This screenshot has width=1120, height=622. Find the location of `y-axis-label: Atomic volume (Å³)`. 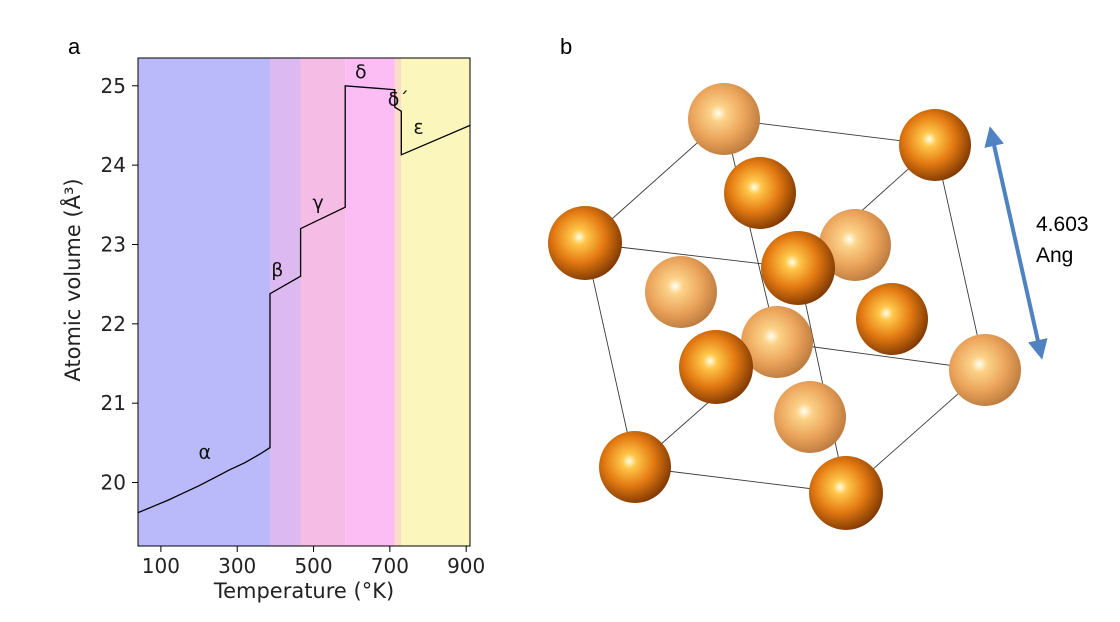

y-axis-label: Atomic volume (Å³) is located at coordinates (72, 279).